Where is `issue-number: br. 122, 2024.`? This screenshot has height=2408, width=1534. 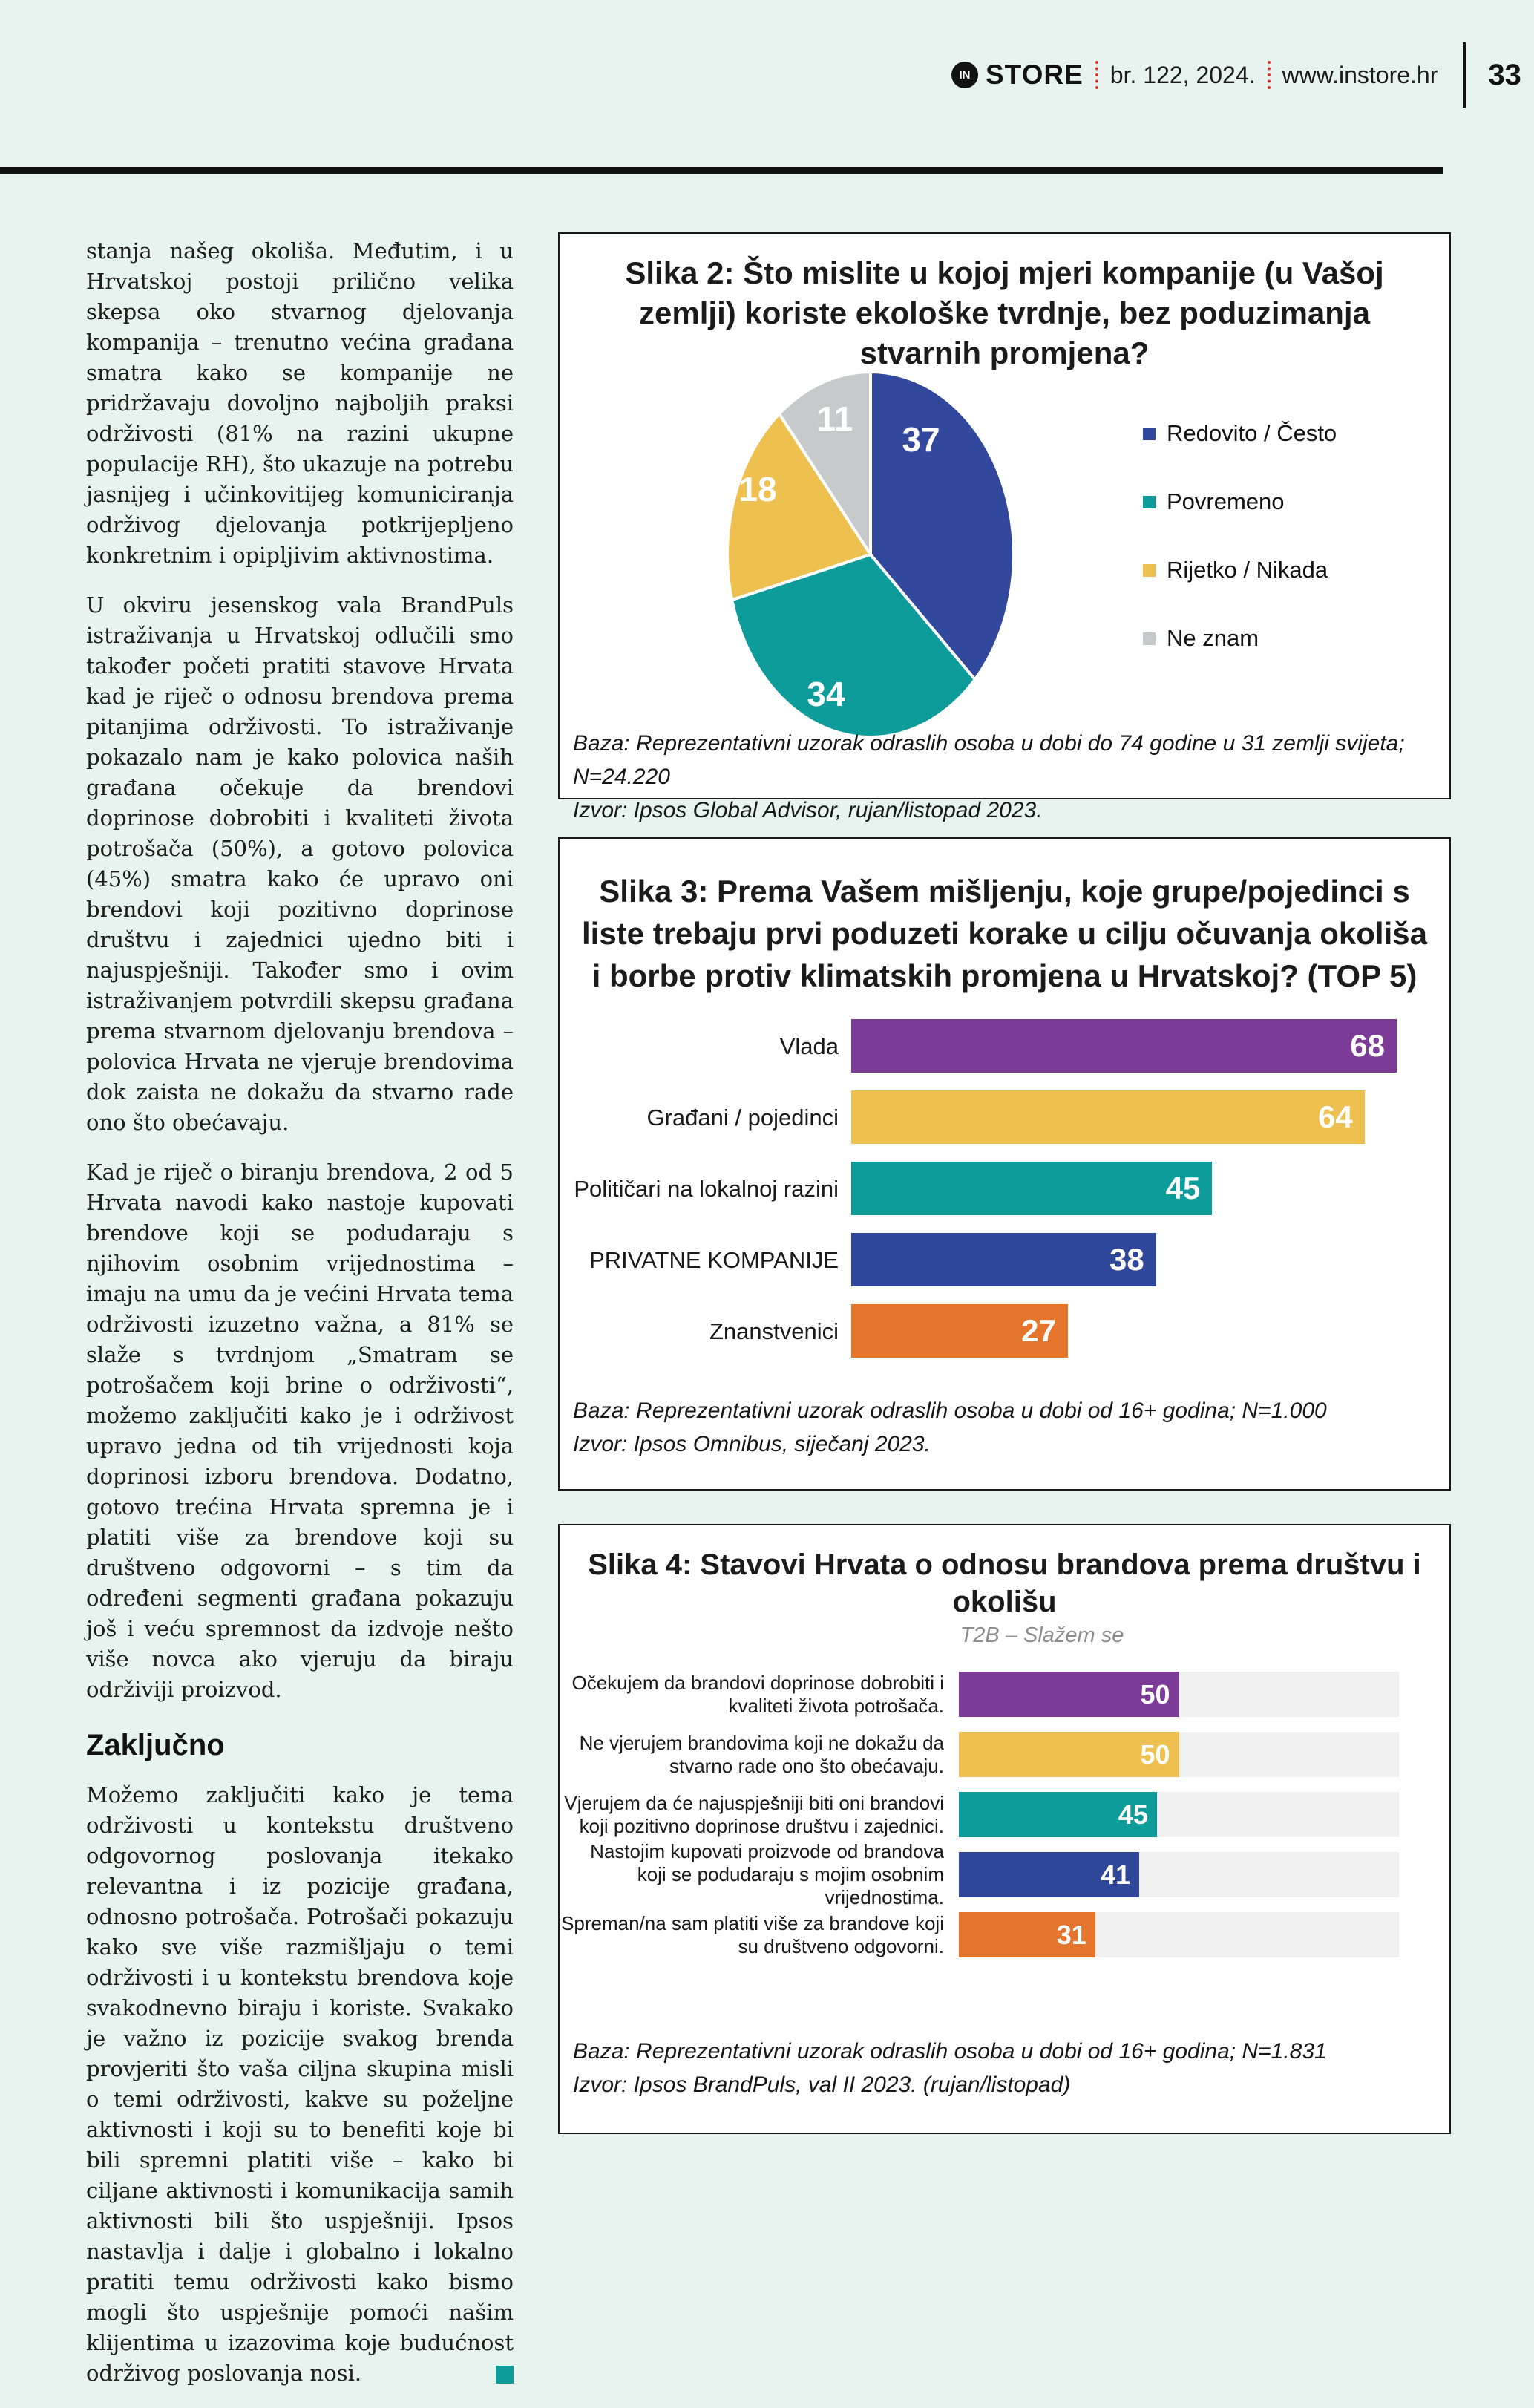
issue-number: br. 122, 2024. is located at coordinates (1182, 74).